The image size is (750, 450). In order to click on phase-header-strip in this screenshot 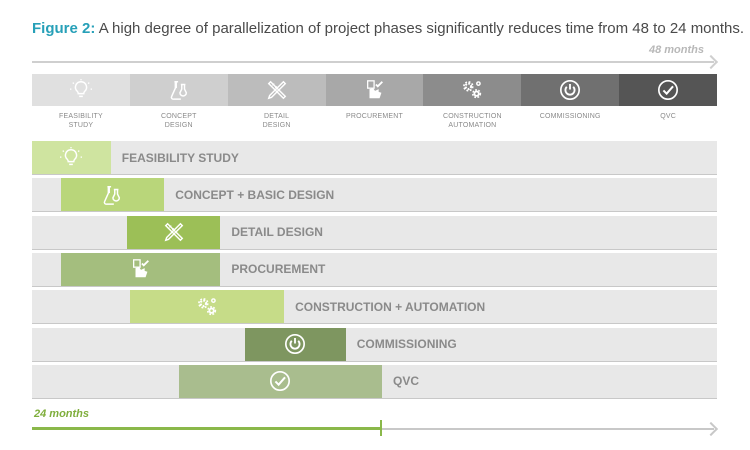, I will do `click(375, 90)`.